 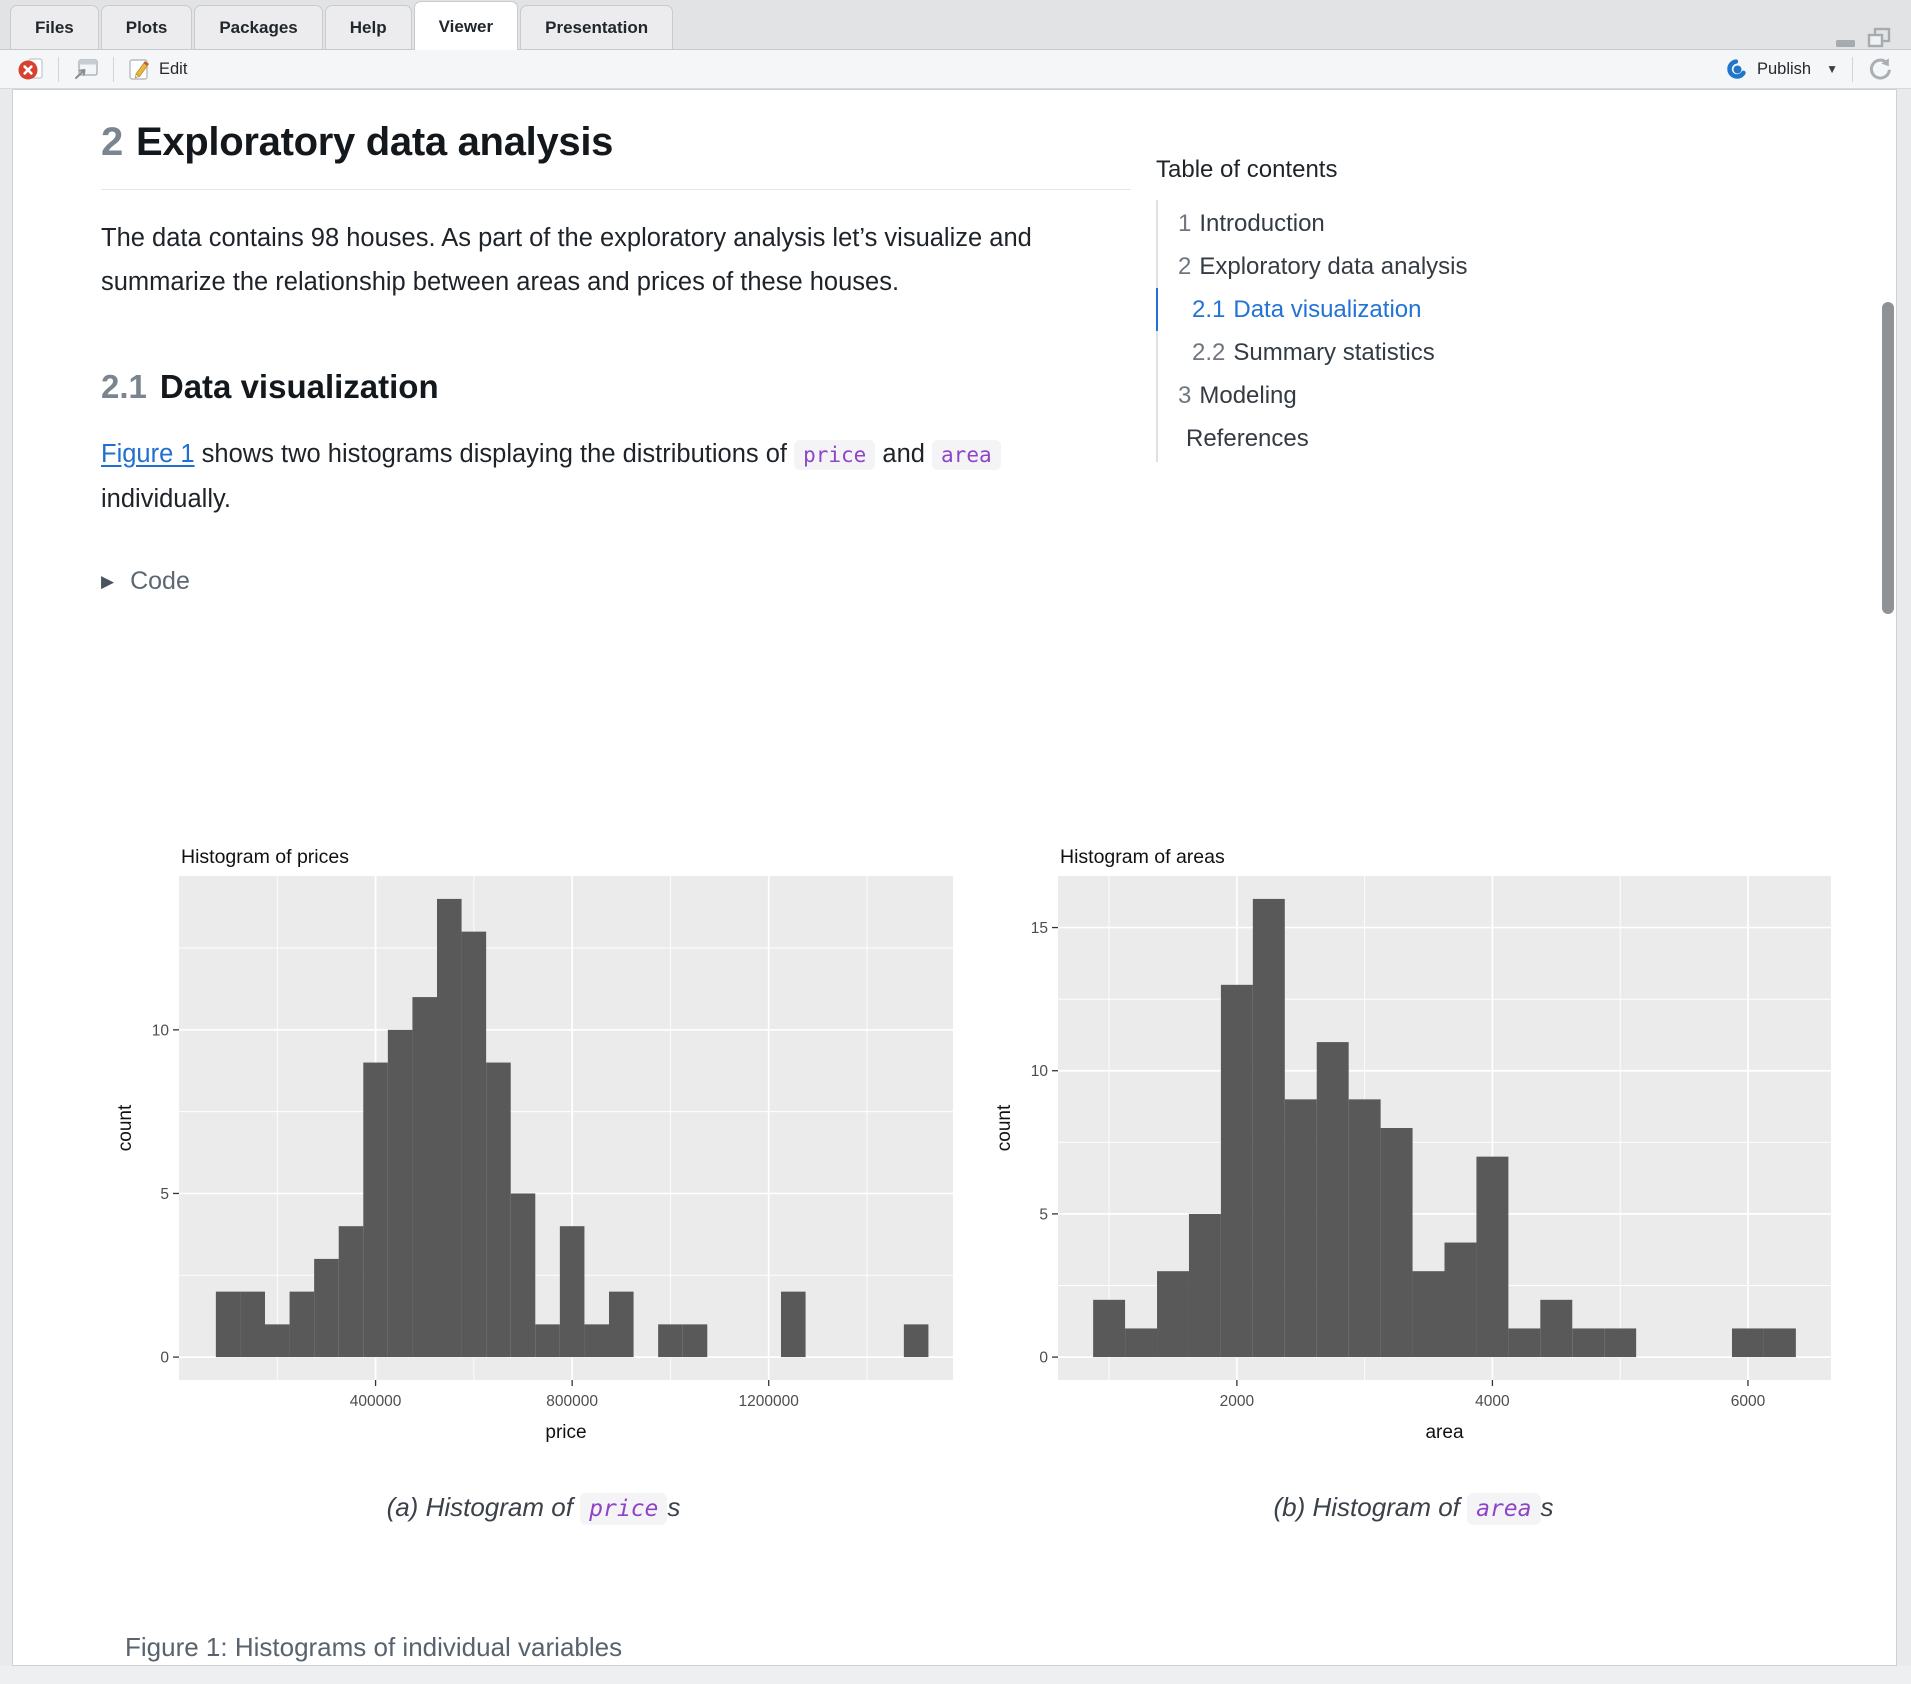 I want to click on toc-item-modeling: 3 Modeling, so click(x=1237, y=395).